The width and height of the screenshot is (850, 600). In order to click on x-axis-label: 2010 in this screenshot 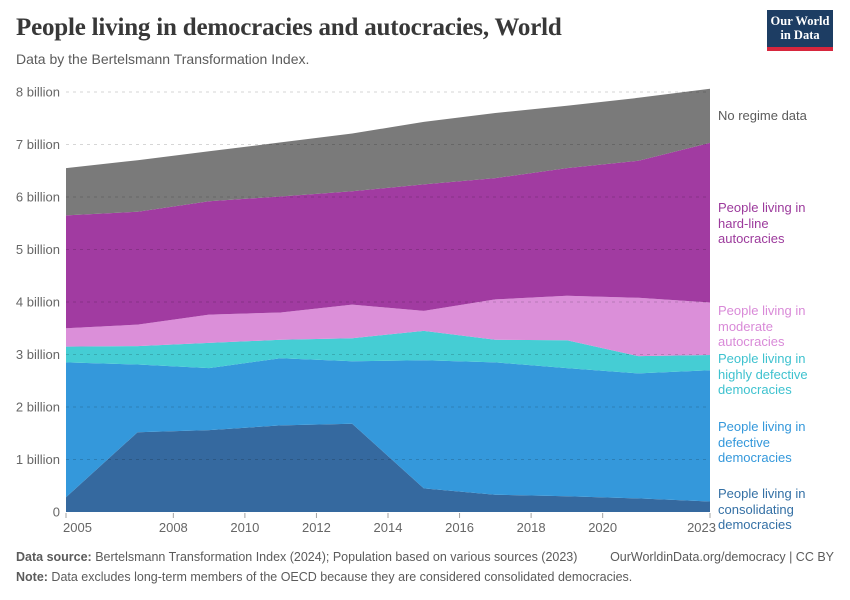, I will do `click(244, 527)`.